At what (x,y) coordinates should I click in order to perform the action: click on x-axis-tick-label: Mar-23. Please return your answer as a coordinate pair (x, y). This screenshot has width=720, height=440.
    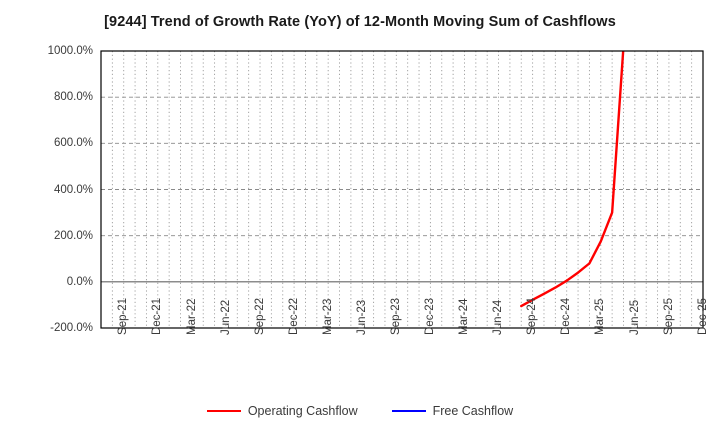
    Looking at the image, I should click on (327, 316).